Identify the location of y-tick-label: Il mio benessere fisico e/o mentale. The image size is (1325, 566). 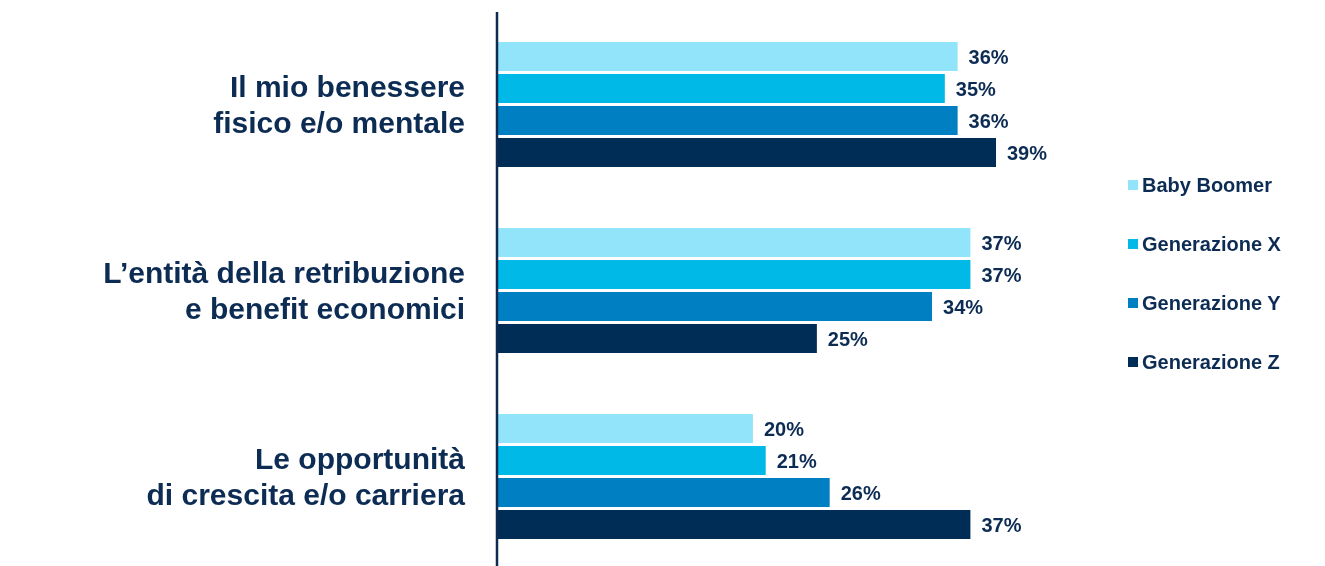
(339, 104).